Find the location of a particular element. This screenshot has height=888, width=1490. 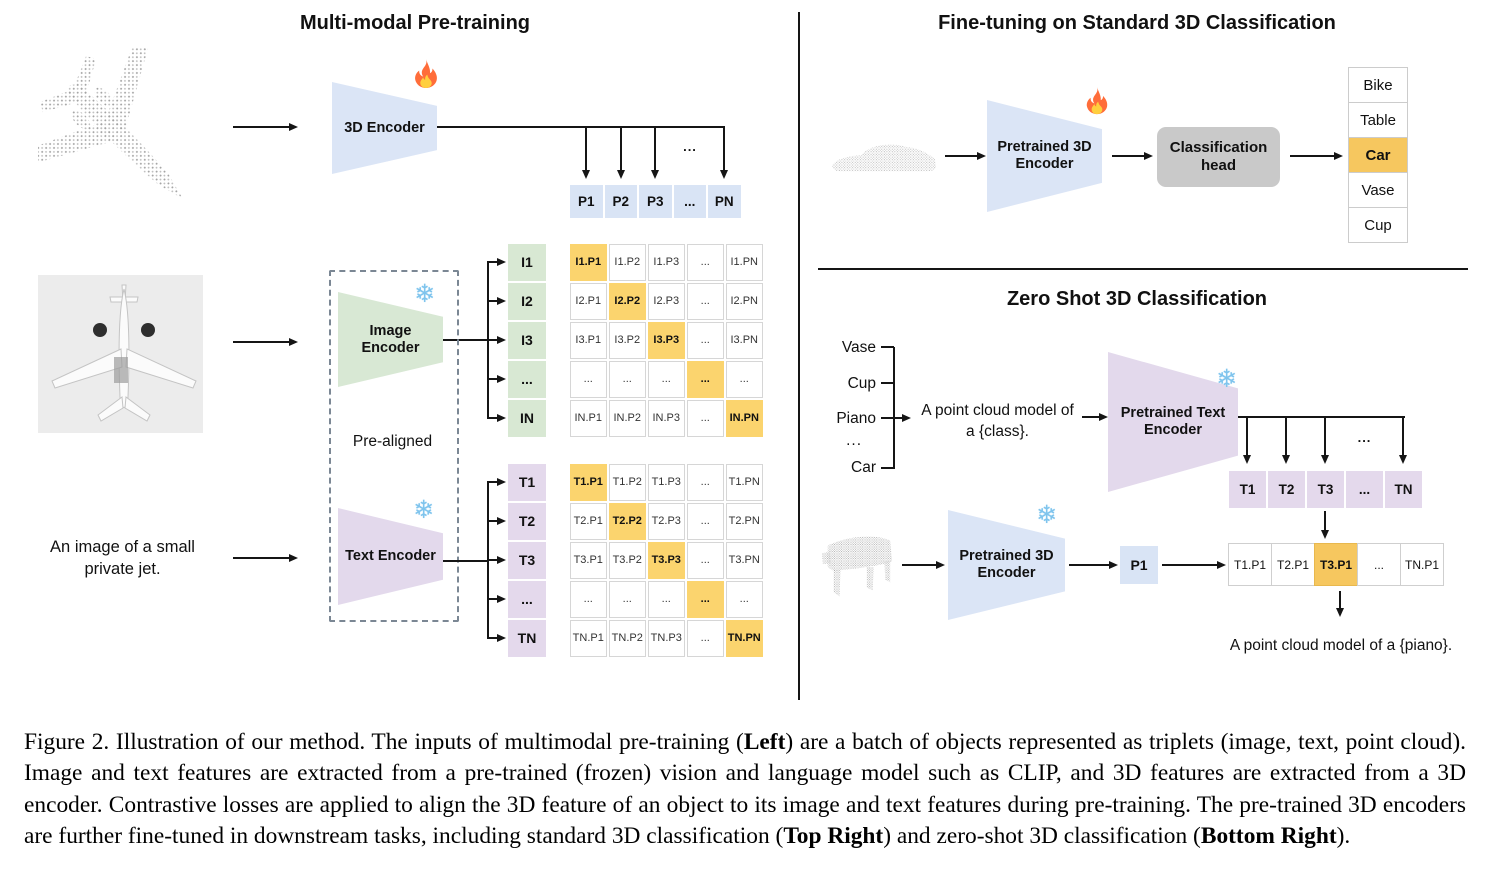

arrow-to-t2 is located at coordinates (496, 520).